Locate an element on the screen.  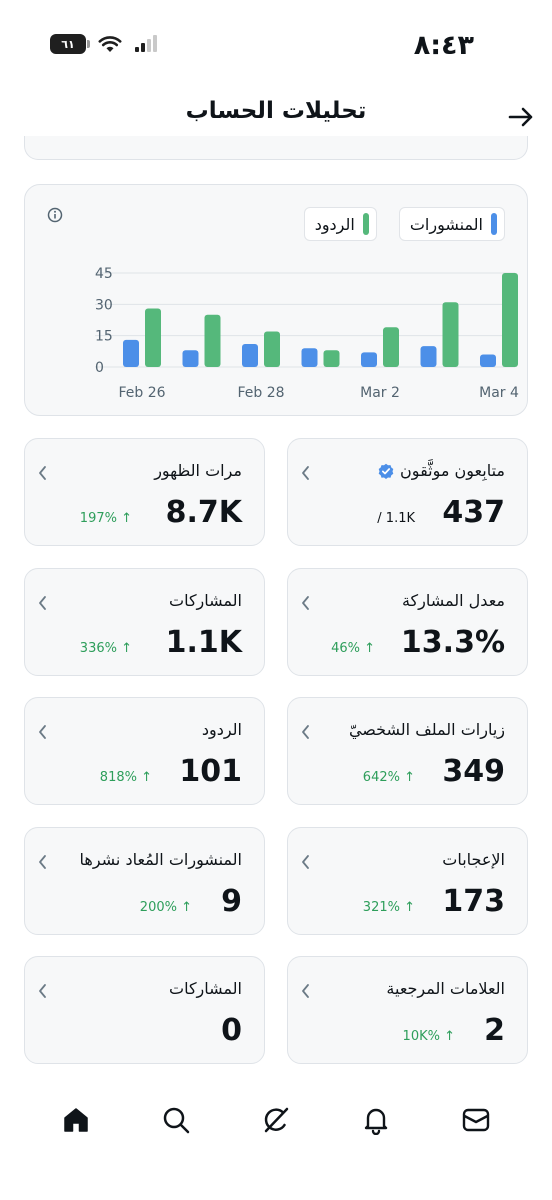
stat-label-text: زيارات الملف الشخصيّ is located at coordinates (426, 729).